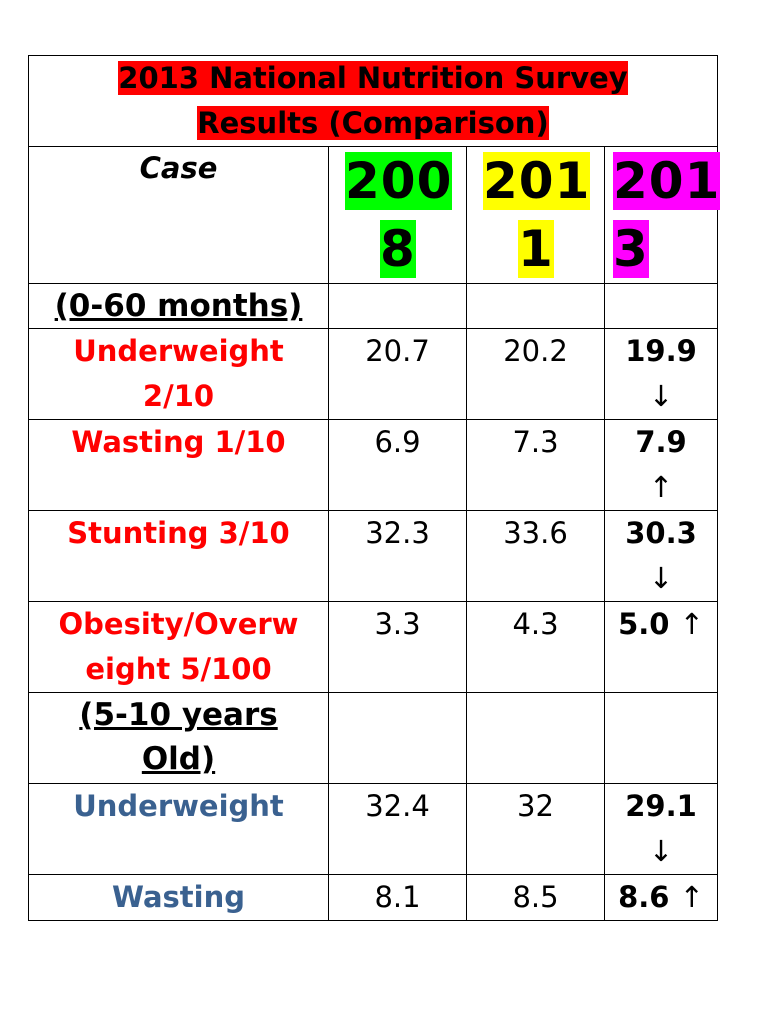 The image size is (768, 1024). I want to click on section-5-10-years-cell: (5-10 years Old), so click(178, 738).